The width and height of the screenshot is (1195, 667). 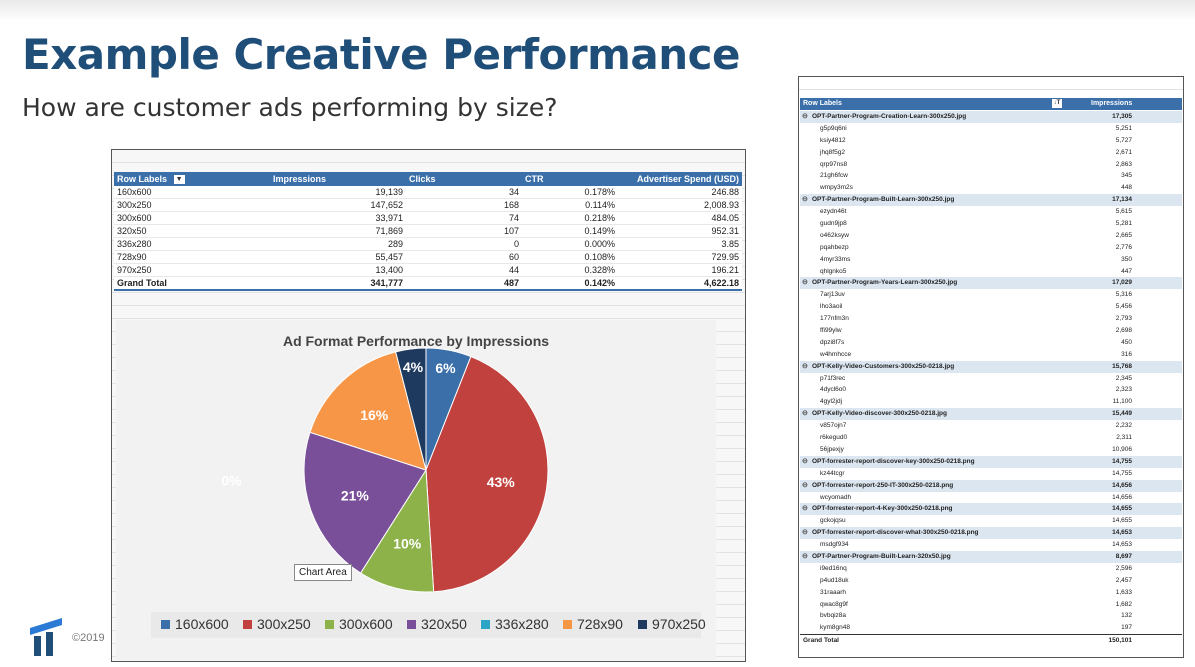 I want to click on child-row: 56jpexjy 10,906, so click(x=991, y=450).